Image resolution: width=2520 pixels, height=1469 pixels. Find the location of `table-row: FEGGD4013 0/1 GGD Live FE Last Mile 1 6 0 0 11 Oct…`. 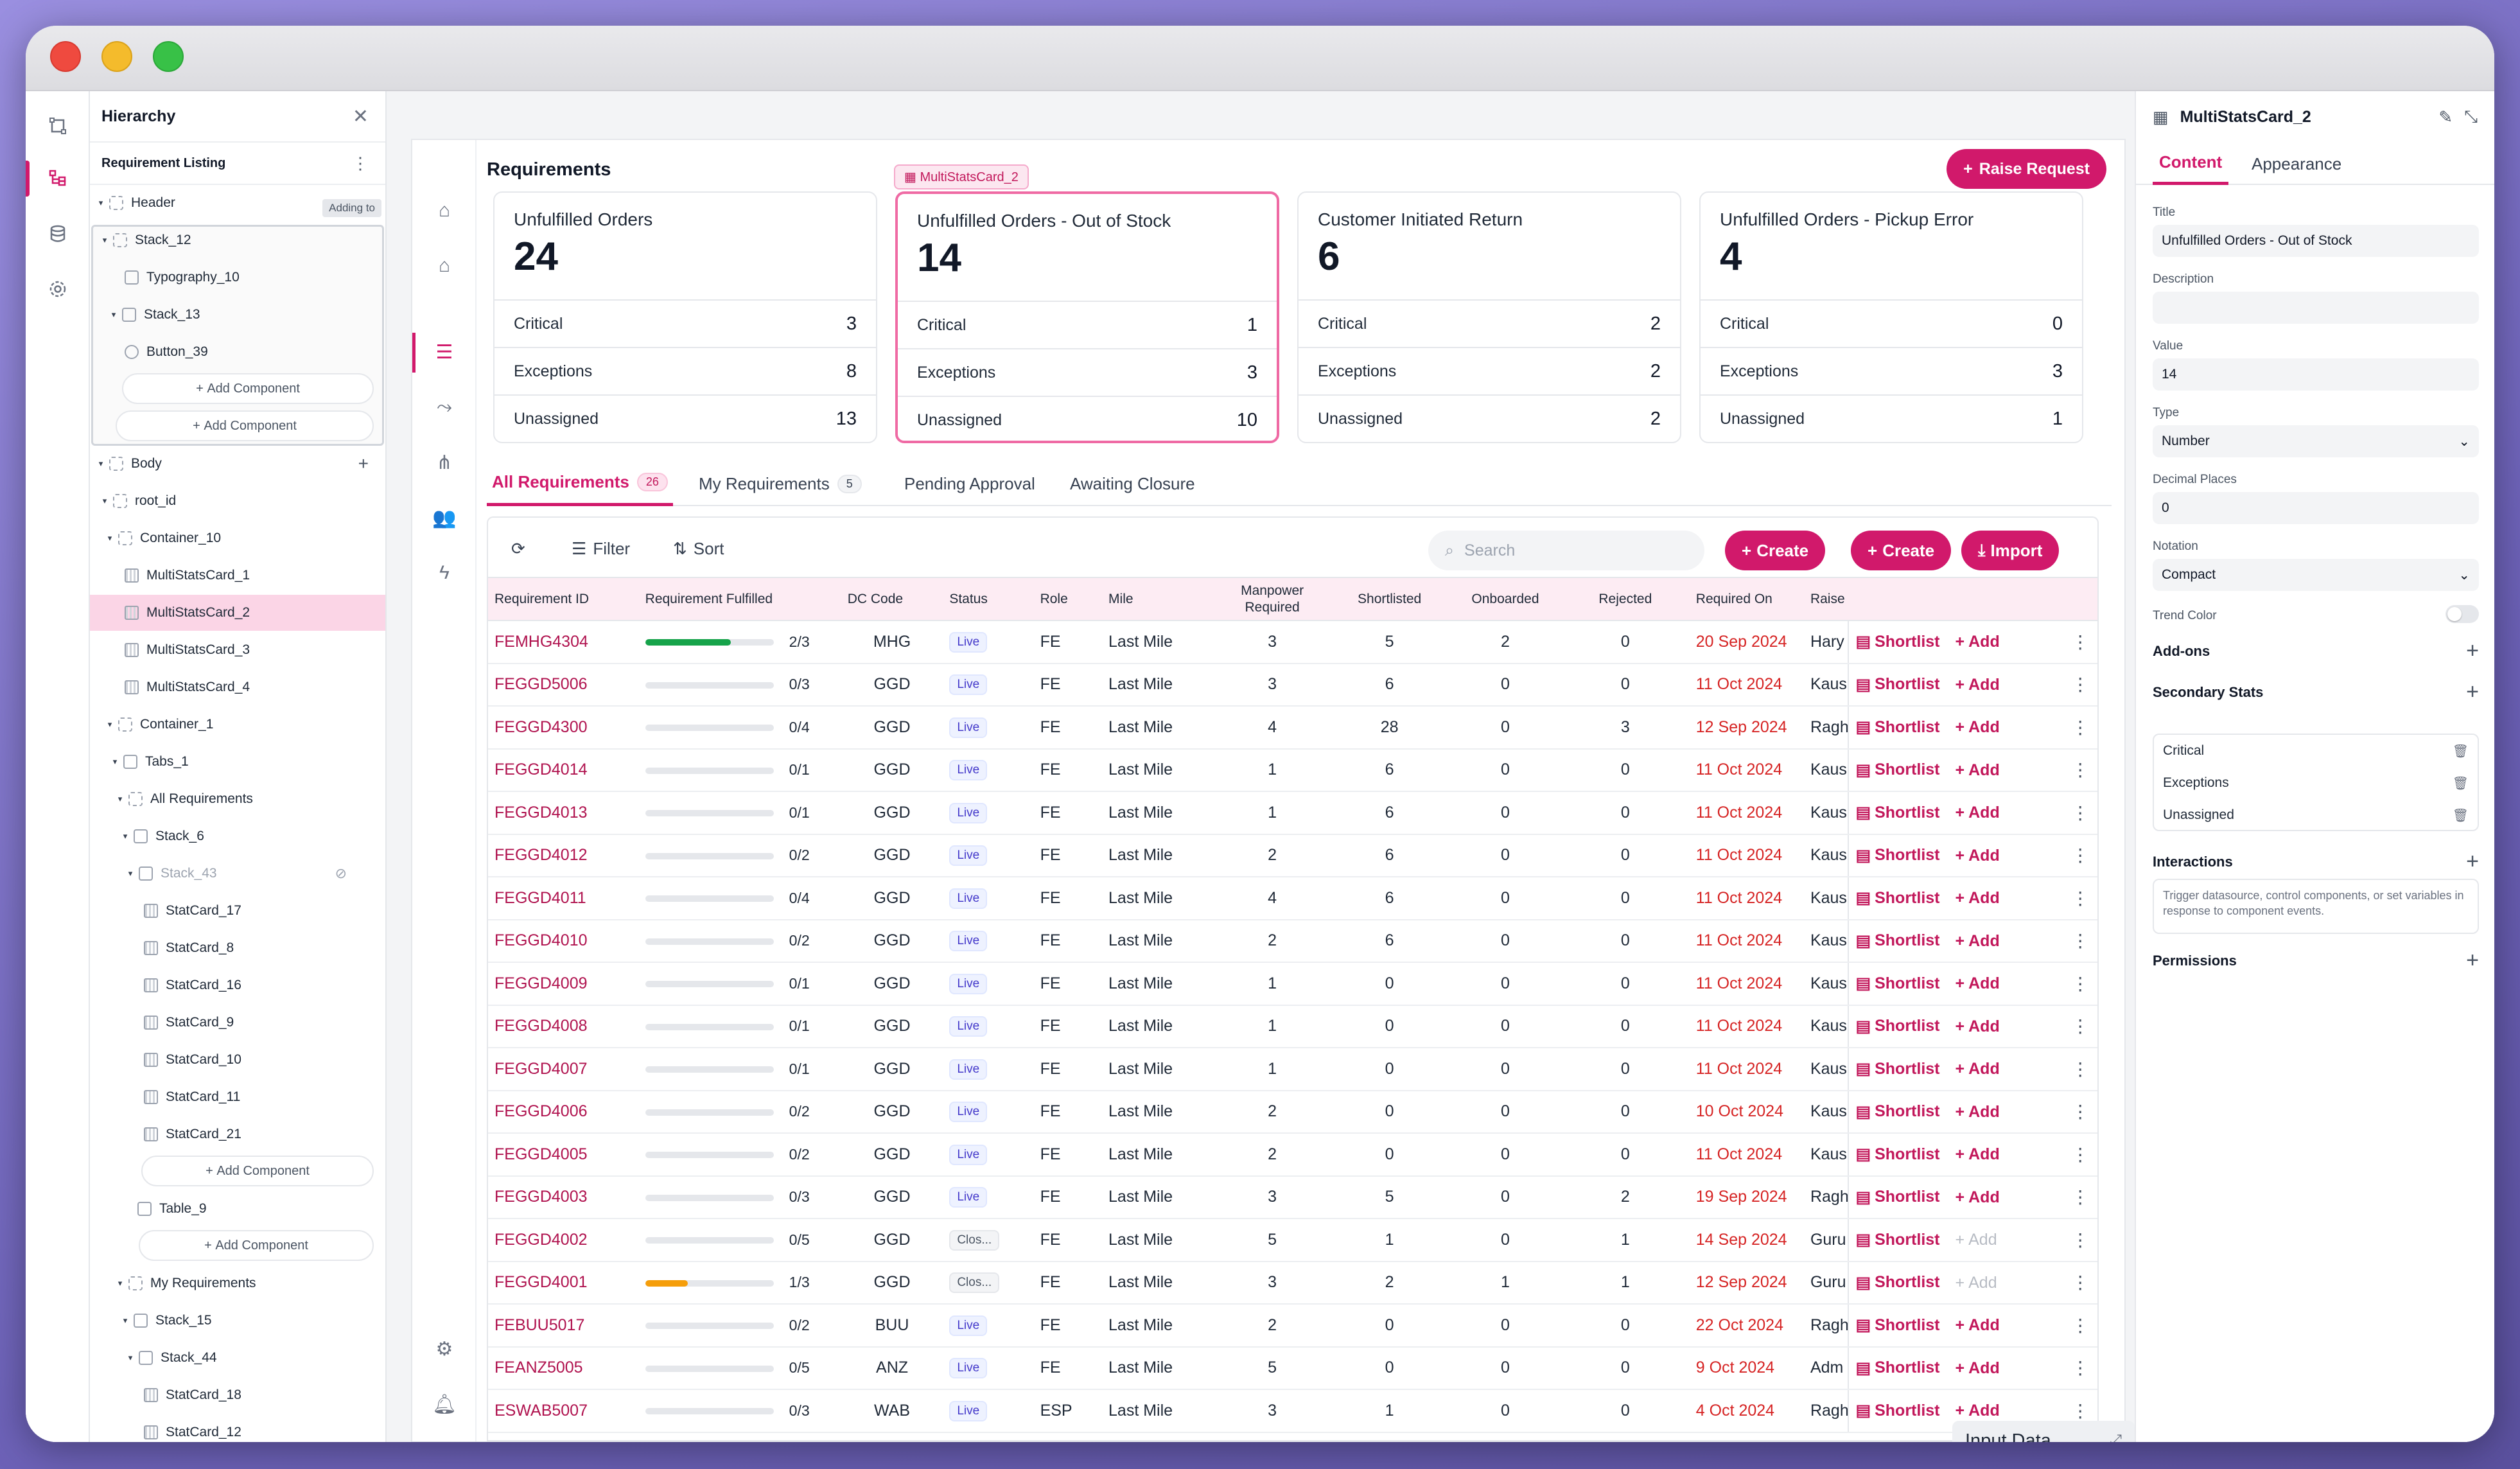

table-row: FEGGD4013 0/1 GGD Live FE Last Mile 1 6 0 0 11 Oct… is located at coordinates (1292, 813).